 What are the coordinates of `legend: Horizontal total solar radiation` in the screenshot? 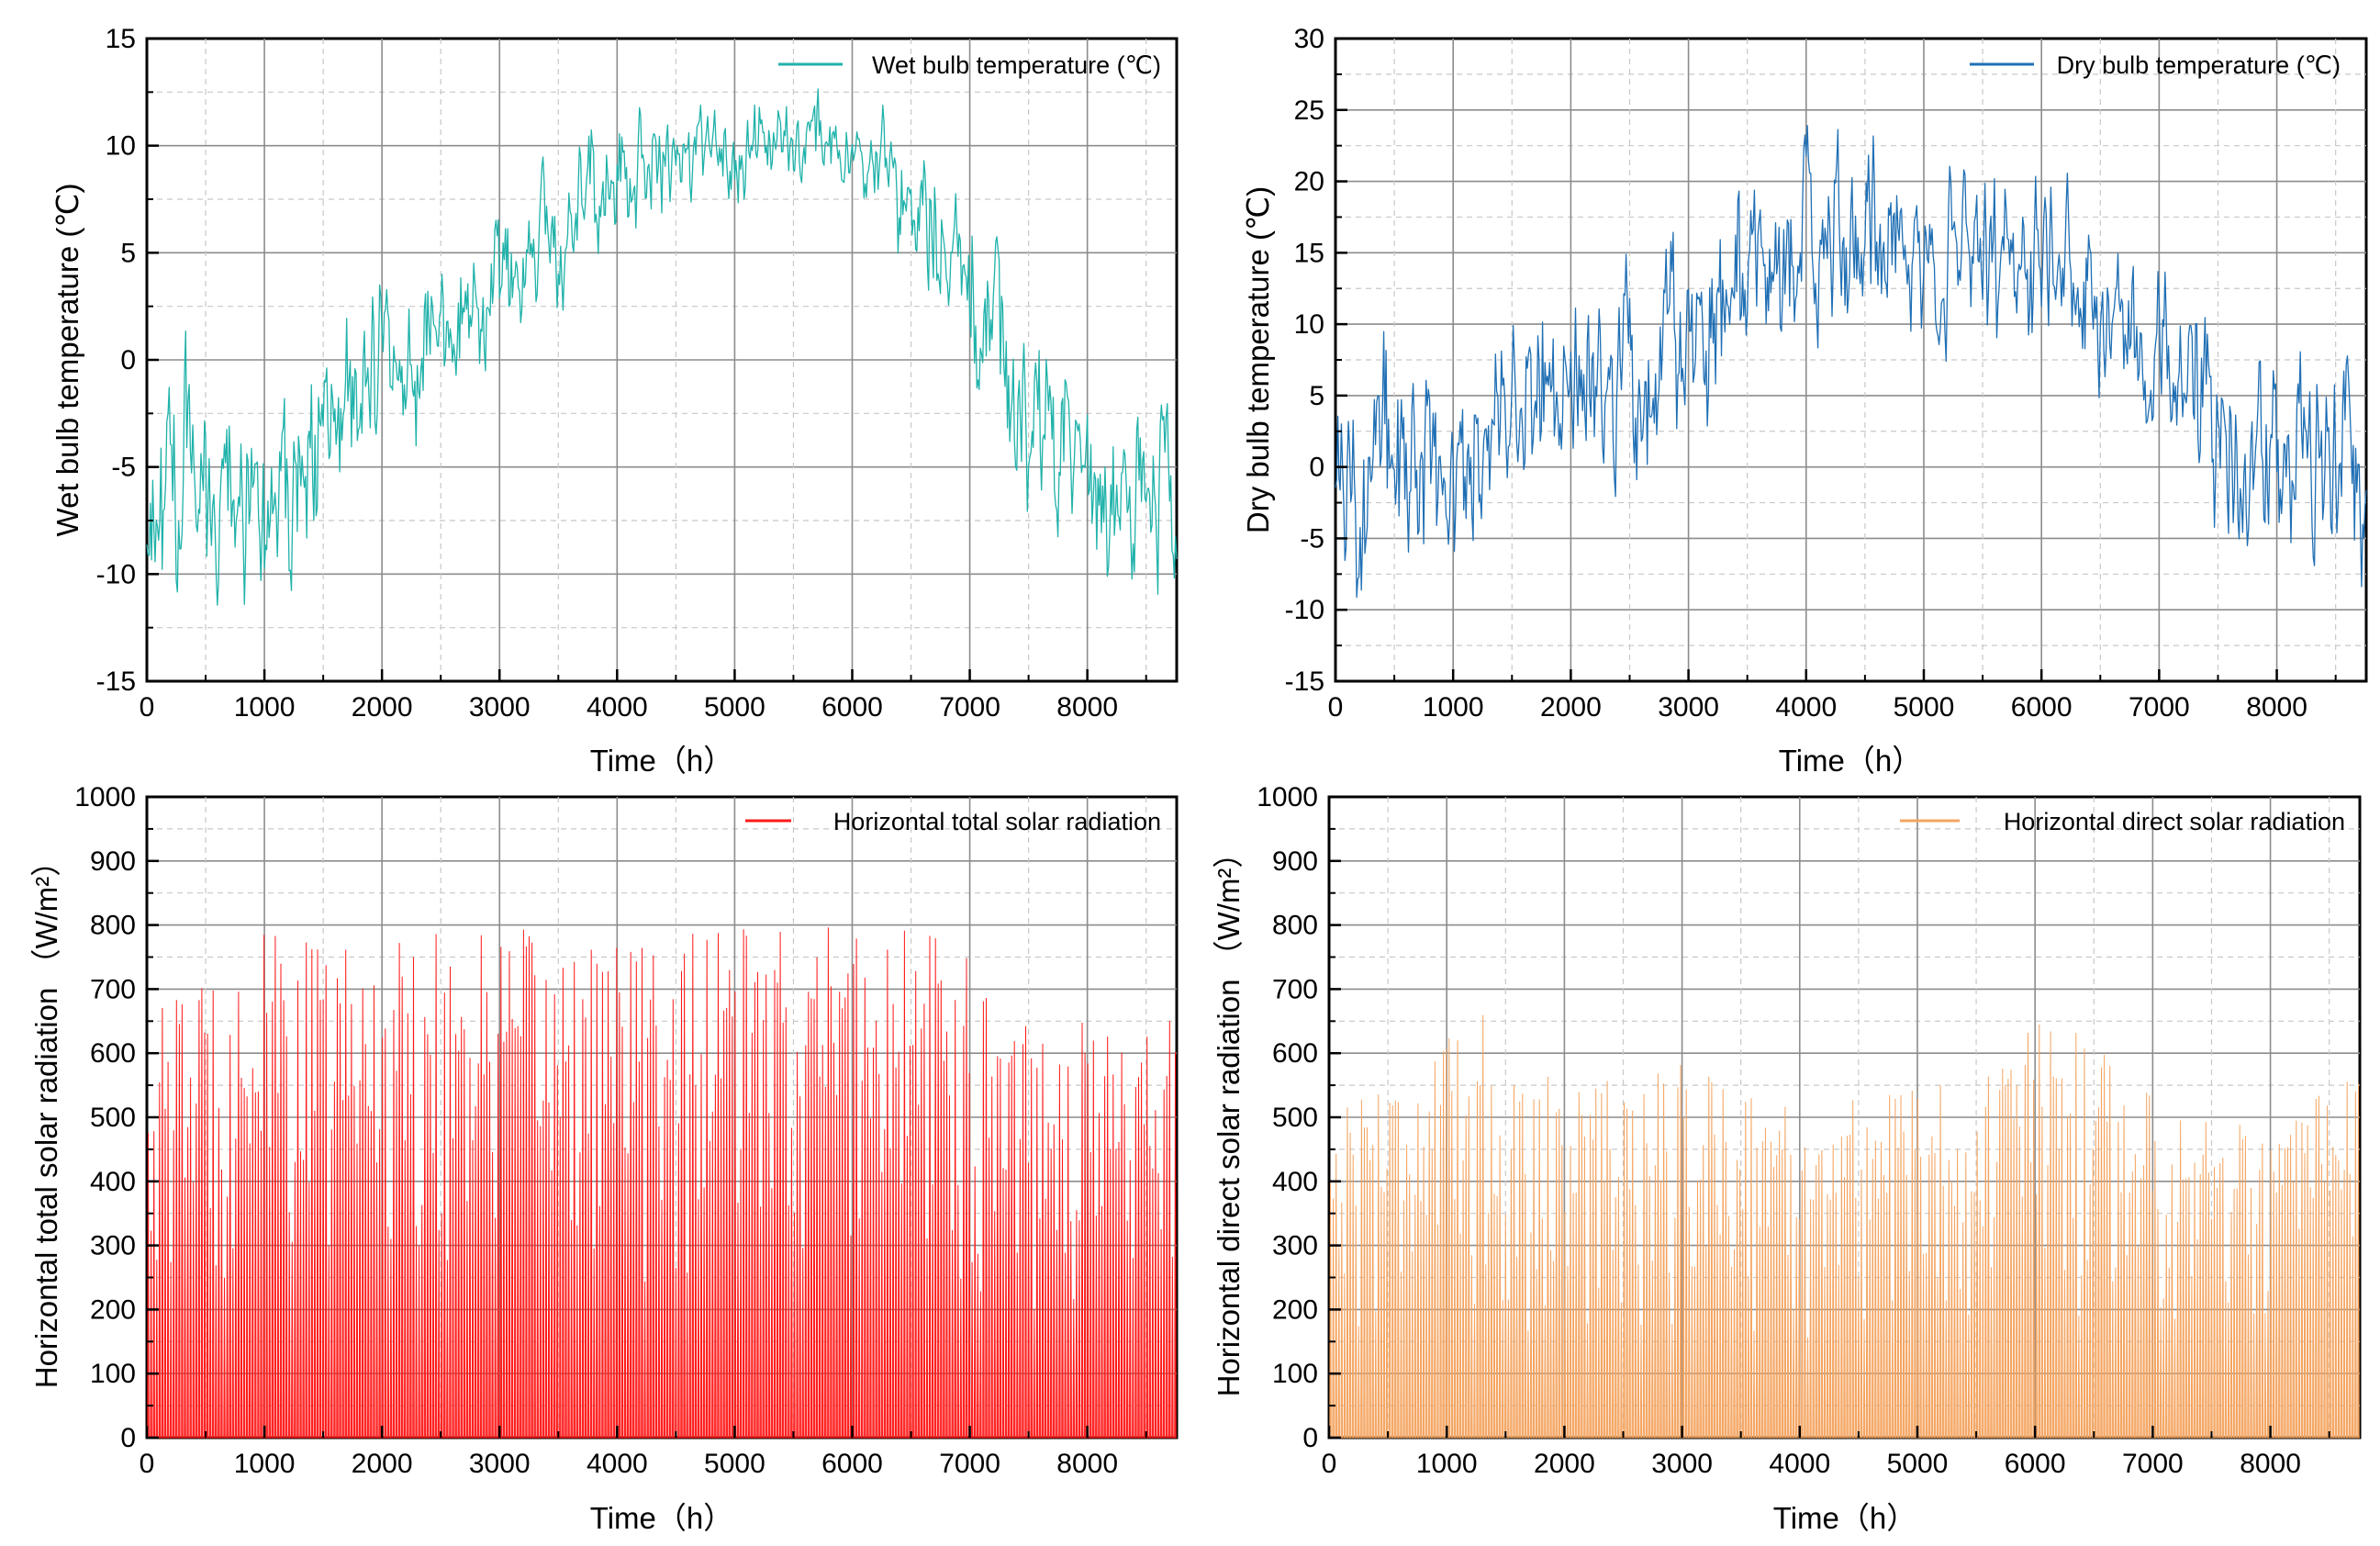 It's located at (953, 821).